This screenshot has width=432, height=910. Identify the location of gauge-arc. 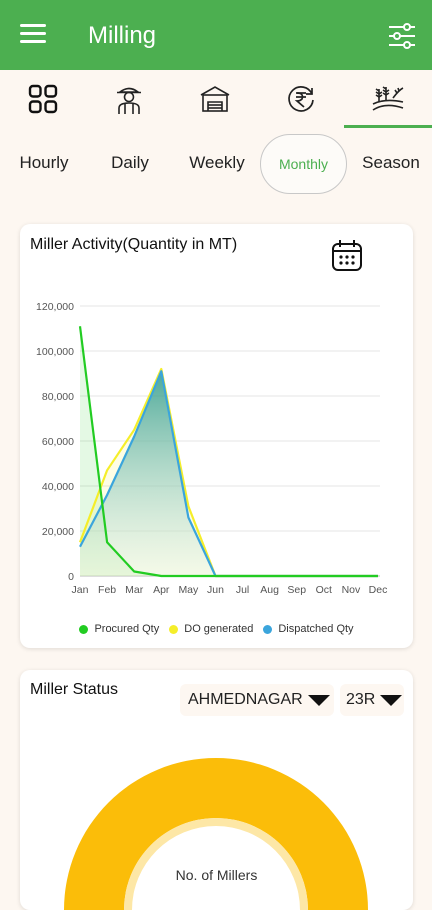
(216, 834).